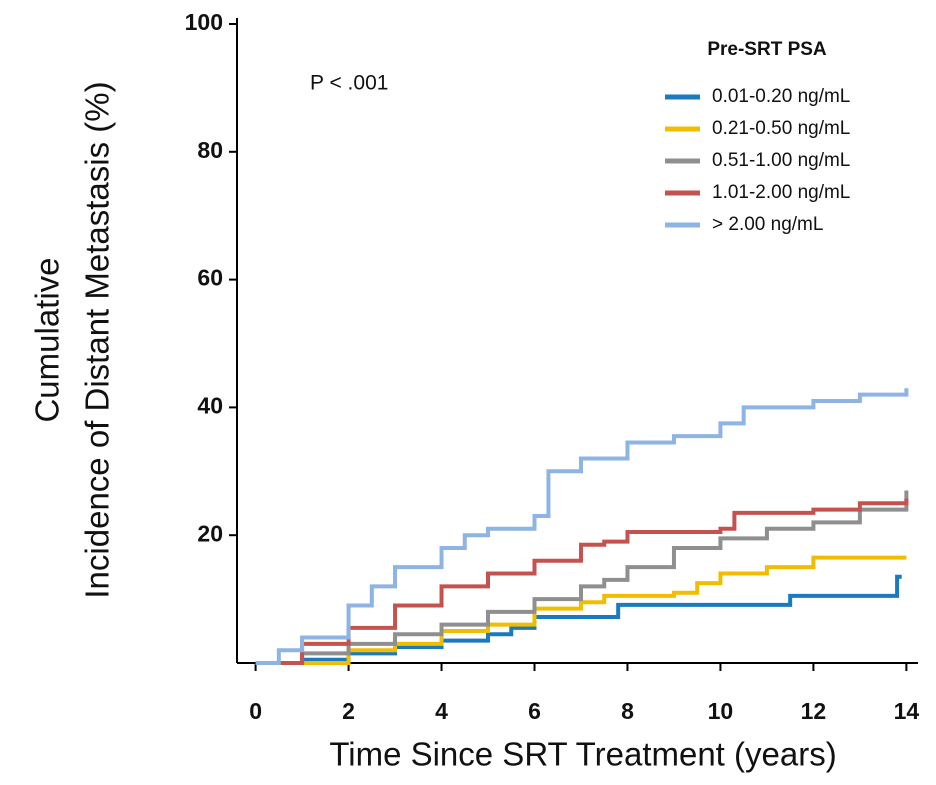 This screenshot has height=785, width=936. I want to click on x-tick-label: 10, so click(721, 711).